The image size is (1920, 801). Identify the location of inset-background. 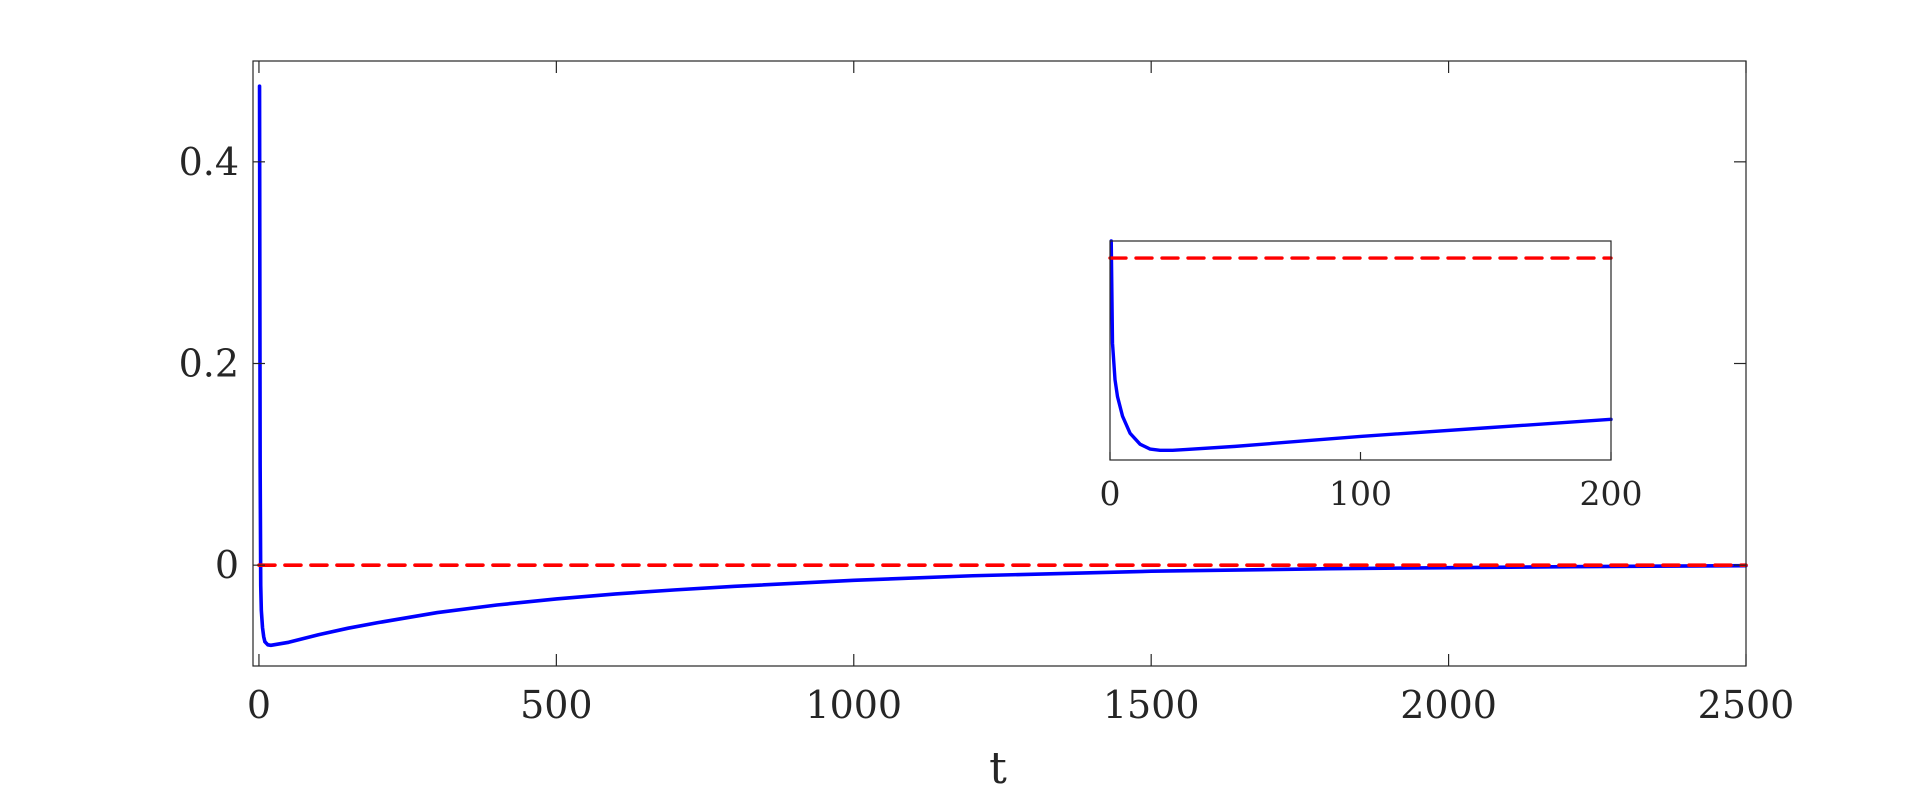
(1360, 350).